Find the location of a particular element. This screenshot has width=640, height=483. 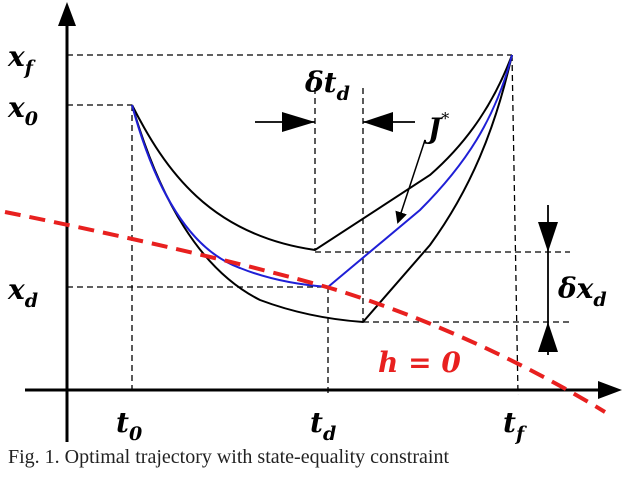

label-t0: t0 is located at coordinates (129, 425).